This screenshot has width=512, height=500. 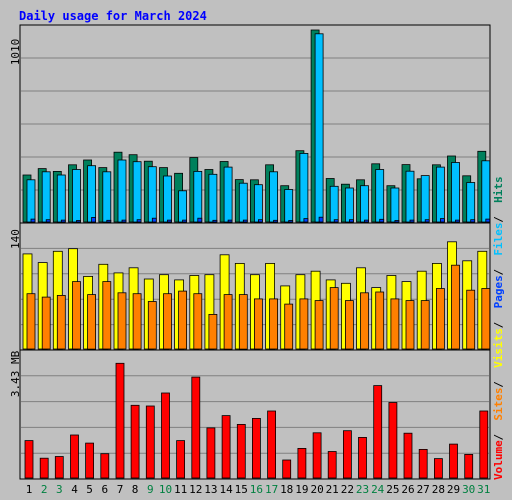 What do you see at coordinates (468, 489) in the screenshot?
I see `x-tick-label: 30` at bounding box center [468, 489].